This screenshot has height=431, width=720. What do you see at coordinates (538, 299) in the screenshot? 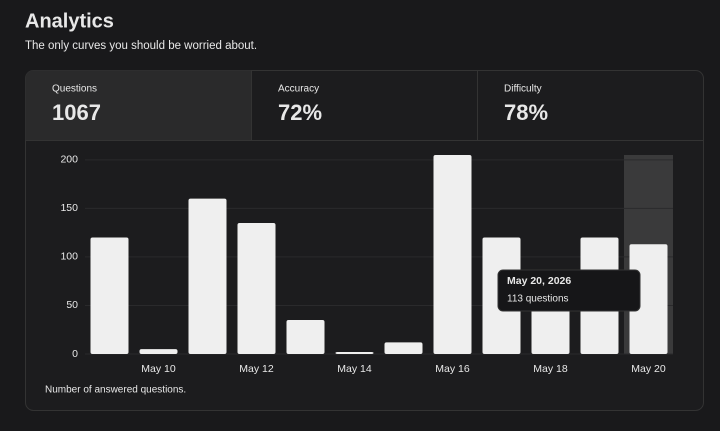
I see `tooltip-text: 113 questions` at bounding box center [538, 299].